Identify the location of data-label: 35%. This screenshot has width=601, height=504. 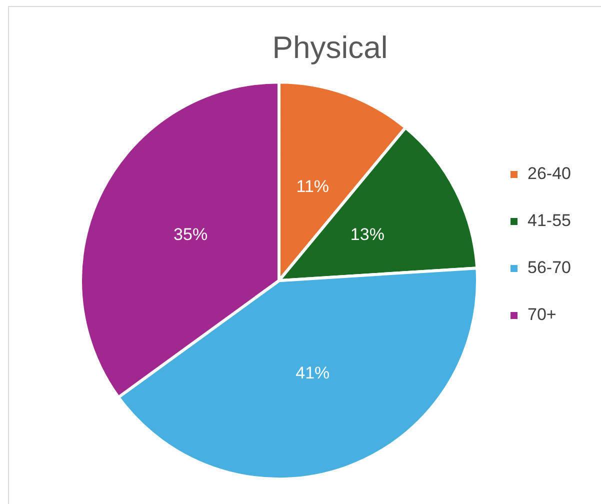
(191, 234).